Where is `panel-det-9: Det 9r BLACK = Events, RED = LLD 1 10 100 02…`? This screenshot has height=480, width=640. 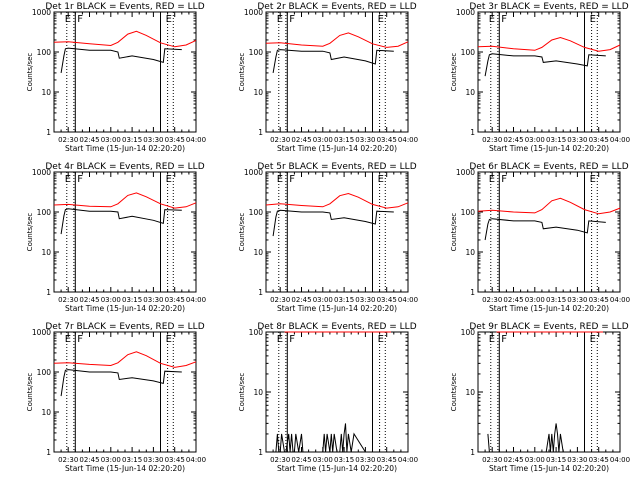 panel-det-9: Det 9r BLACK = Events, RED = LLD 1 10 100 02… is located at coordinates (540, 397).